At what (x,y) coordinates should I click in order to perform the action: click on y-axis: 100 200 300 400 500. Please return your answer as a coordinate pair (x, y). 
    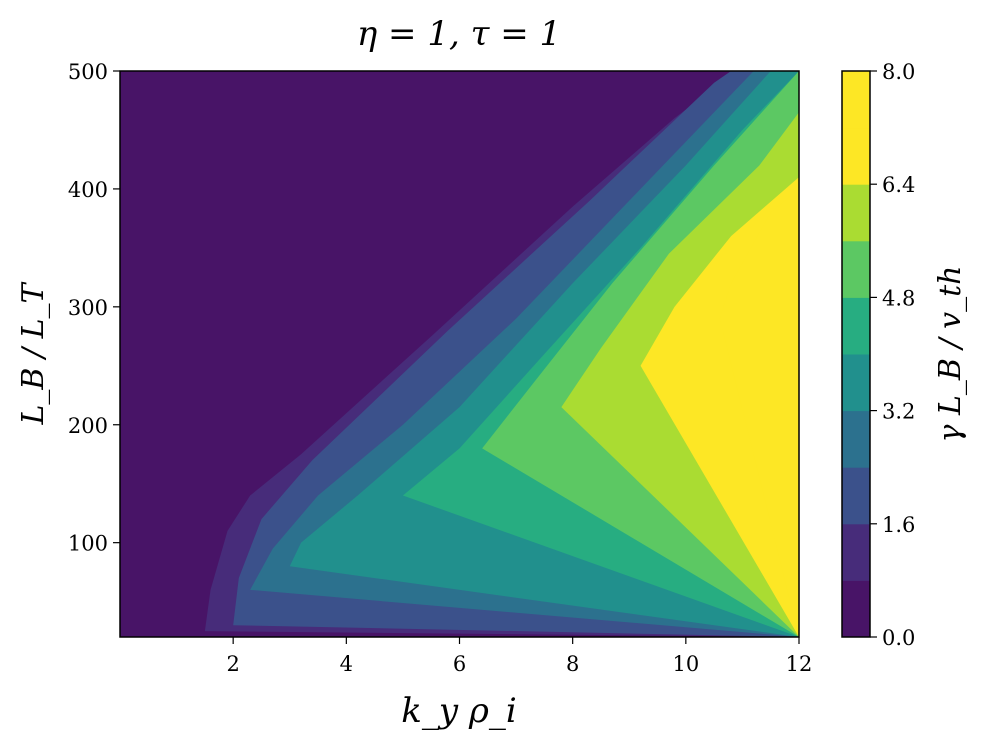
    Looking at the image, I should click on (94, 308).